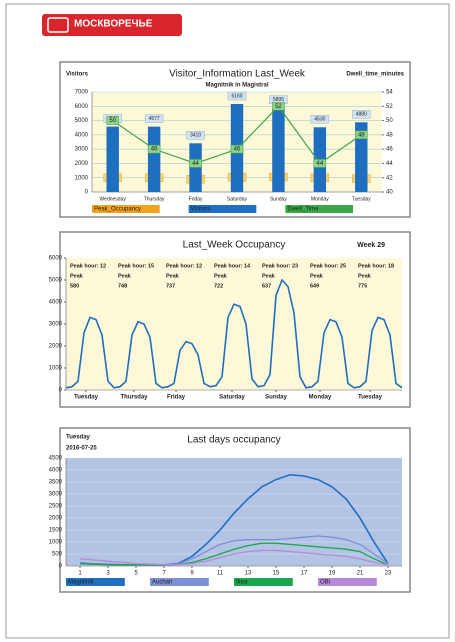 The width and height of the screenshot is (455, 642). Describe the element at coordinates (304, 574) in the screenshot. I see `x-tick-label: 17` at that location.